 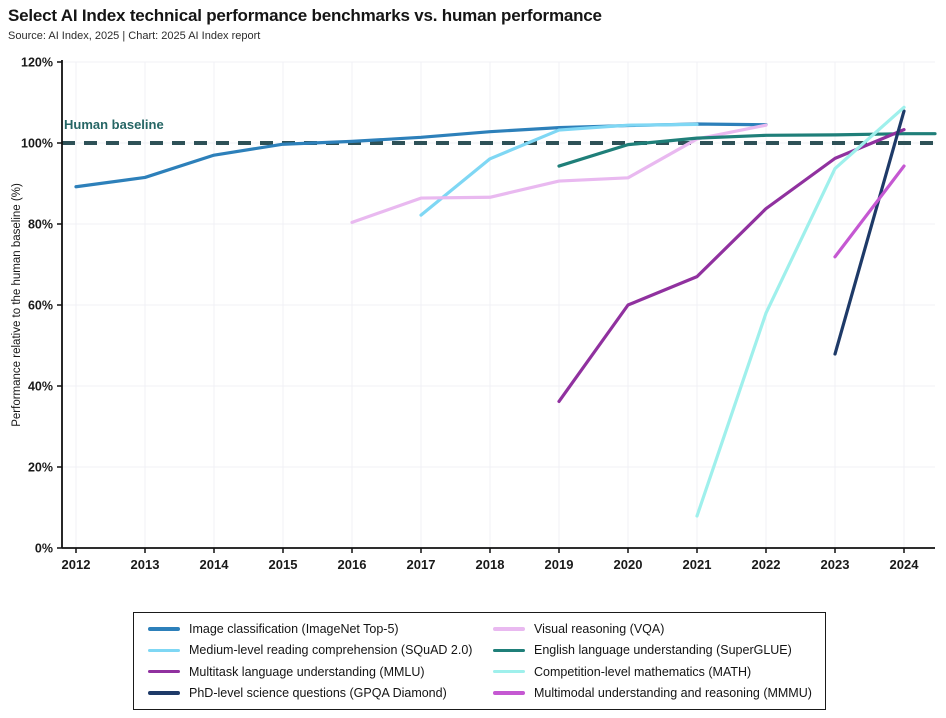 I want to click on x-tick-label: 2023, so click(x=835, y=564).